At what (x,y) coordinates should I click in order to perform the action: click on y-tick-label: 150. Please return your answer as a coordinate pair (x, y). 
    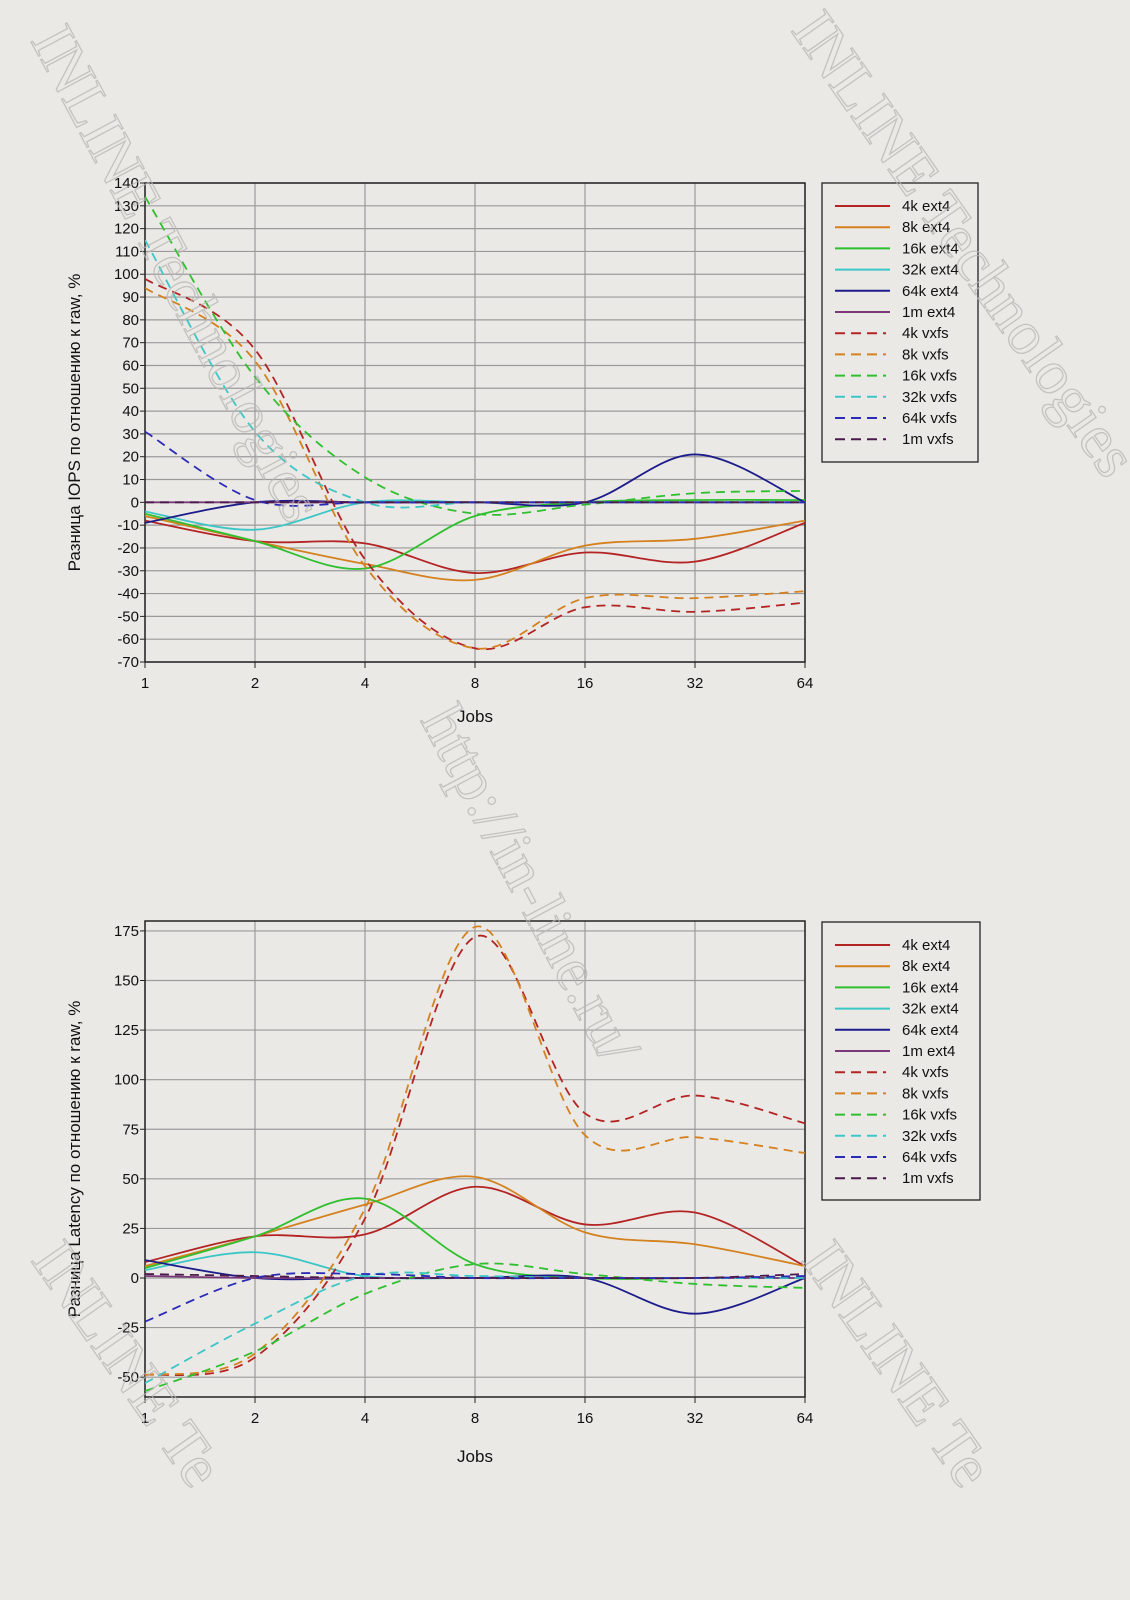
    Looking at the image, I should click on (126, 981).